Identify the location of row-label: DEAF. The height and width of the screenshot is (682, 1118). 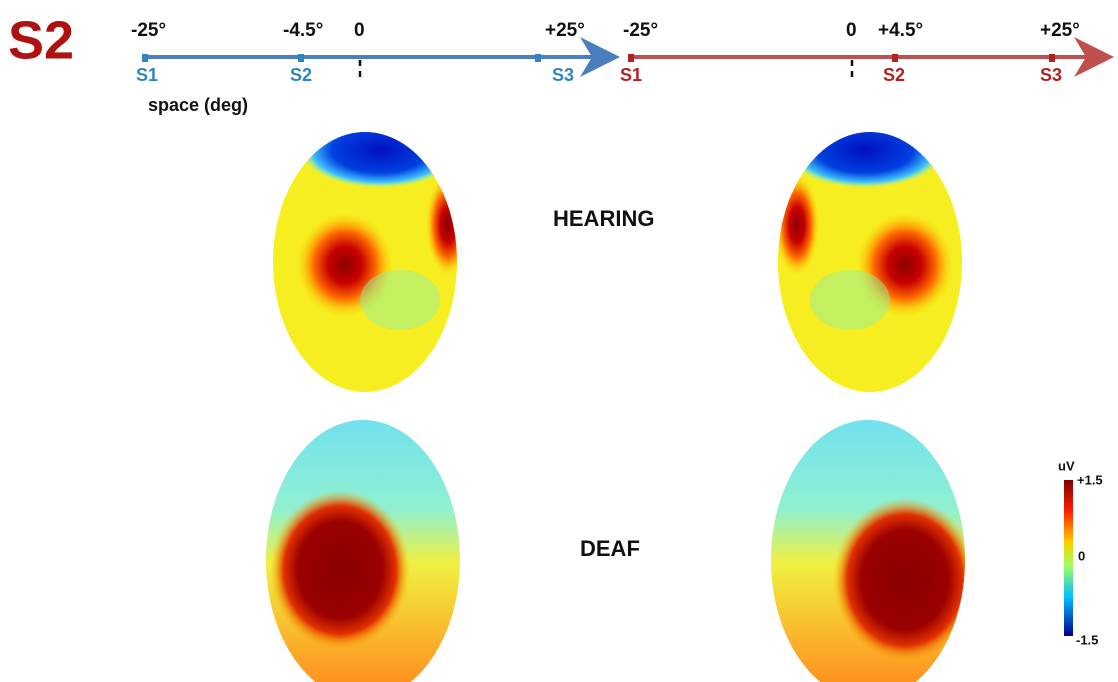
(610, 548).